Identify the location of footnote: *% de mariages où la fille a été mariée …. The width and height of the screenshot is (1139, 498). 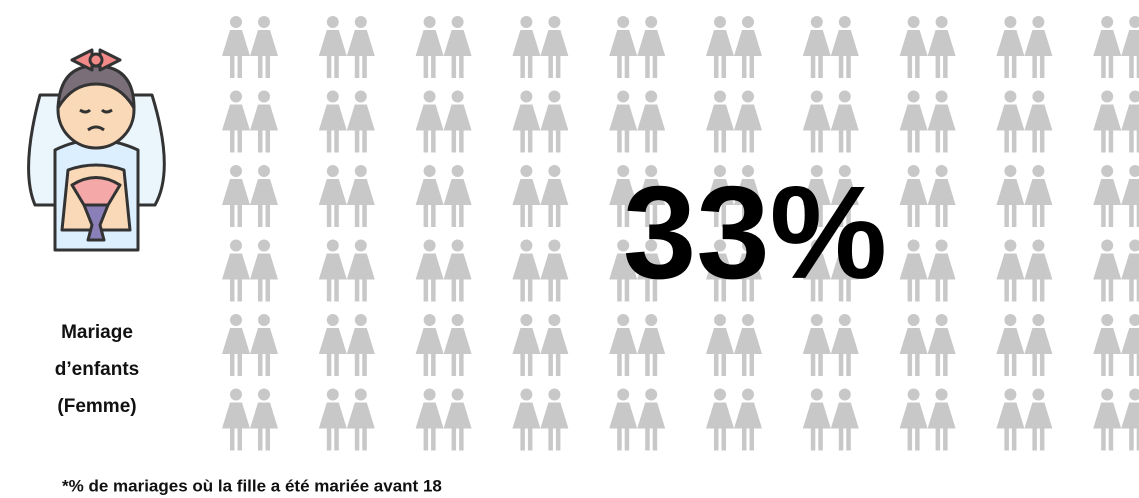
(252, 485).